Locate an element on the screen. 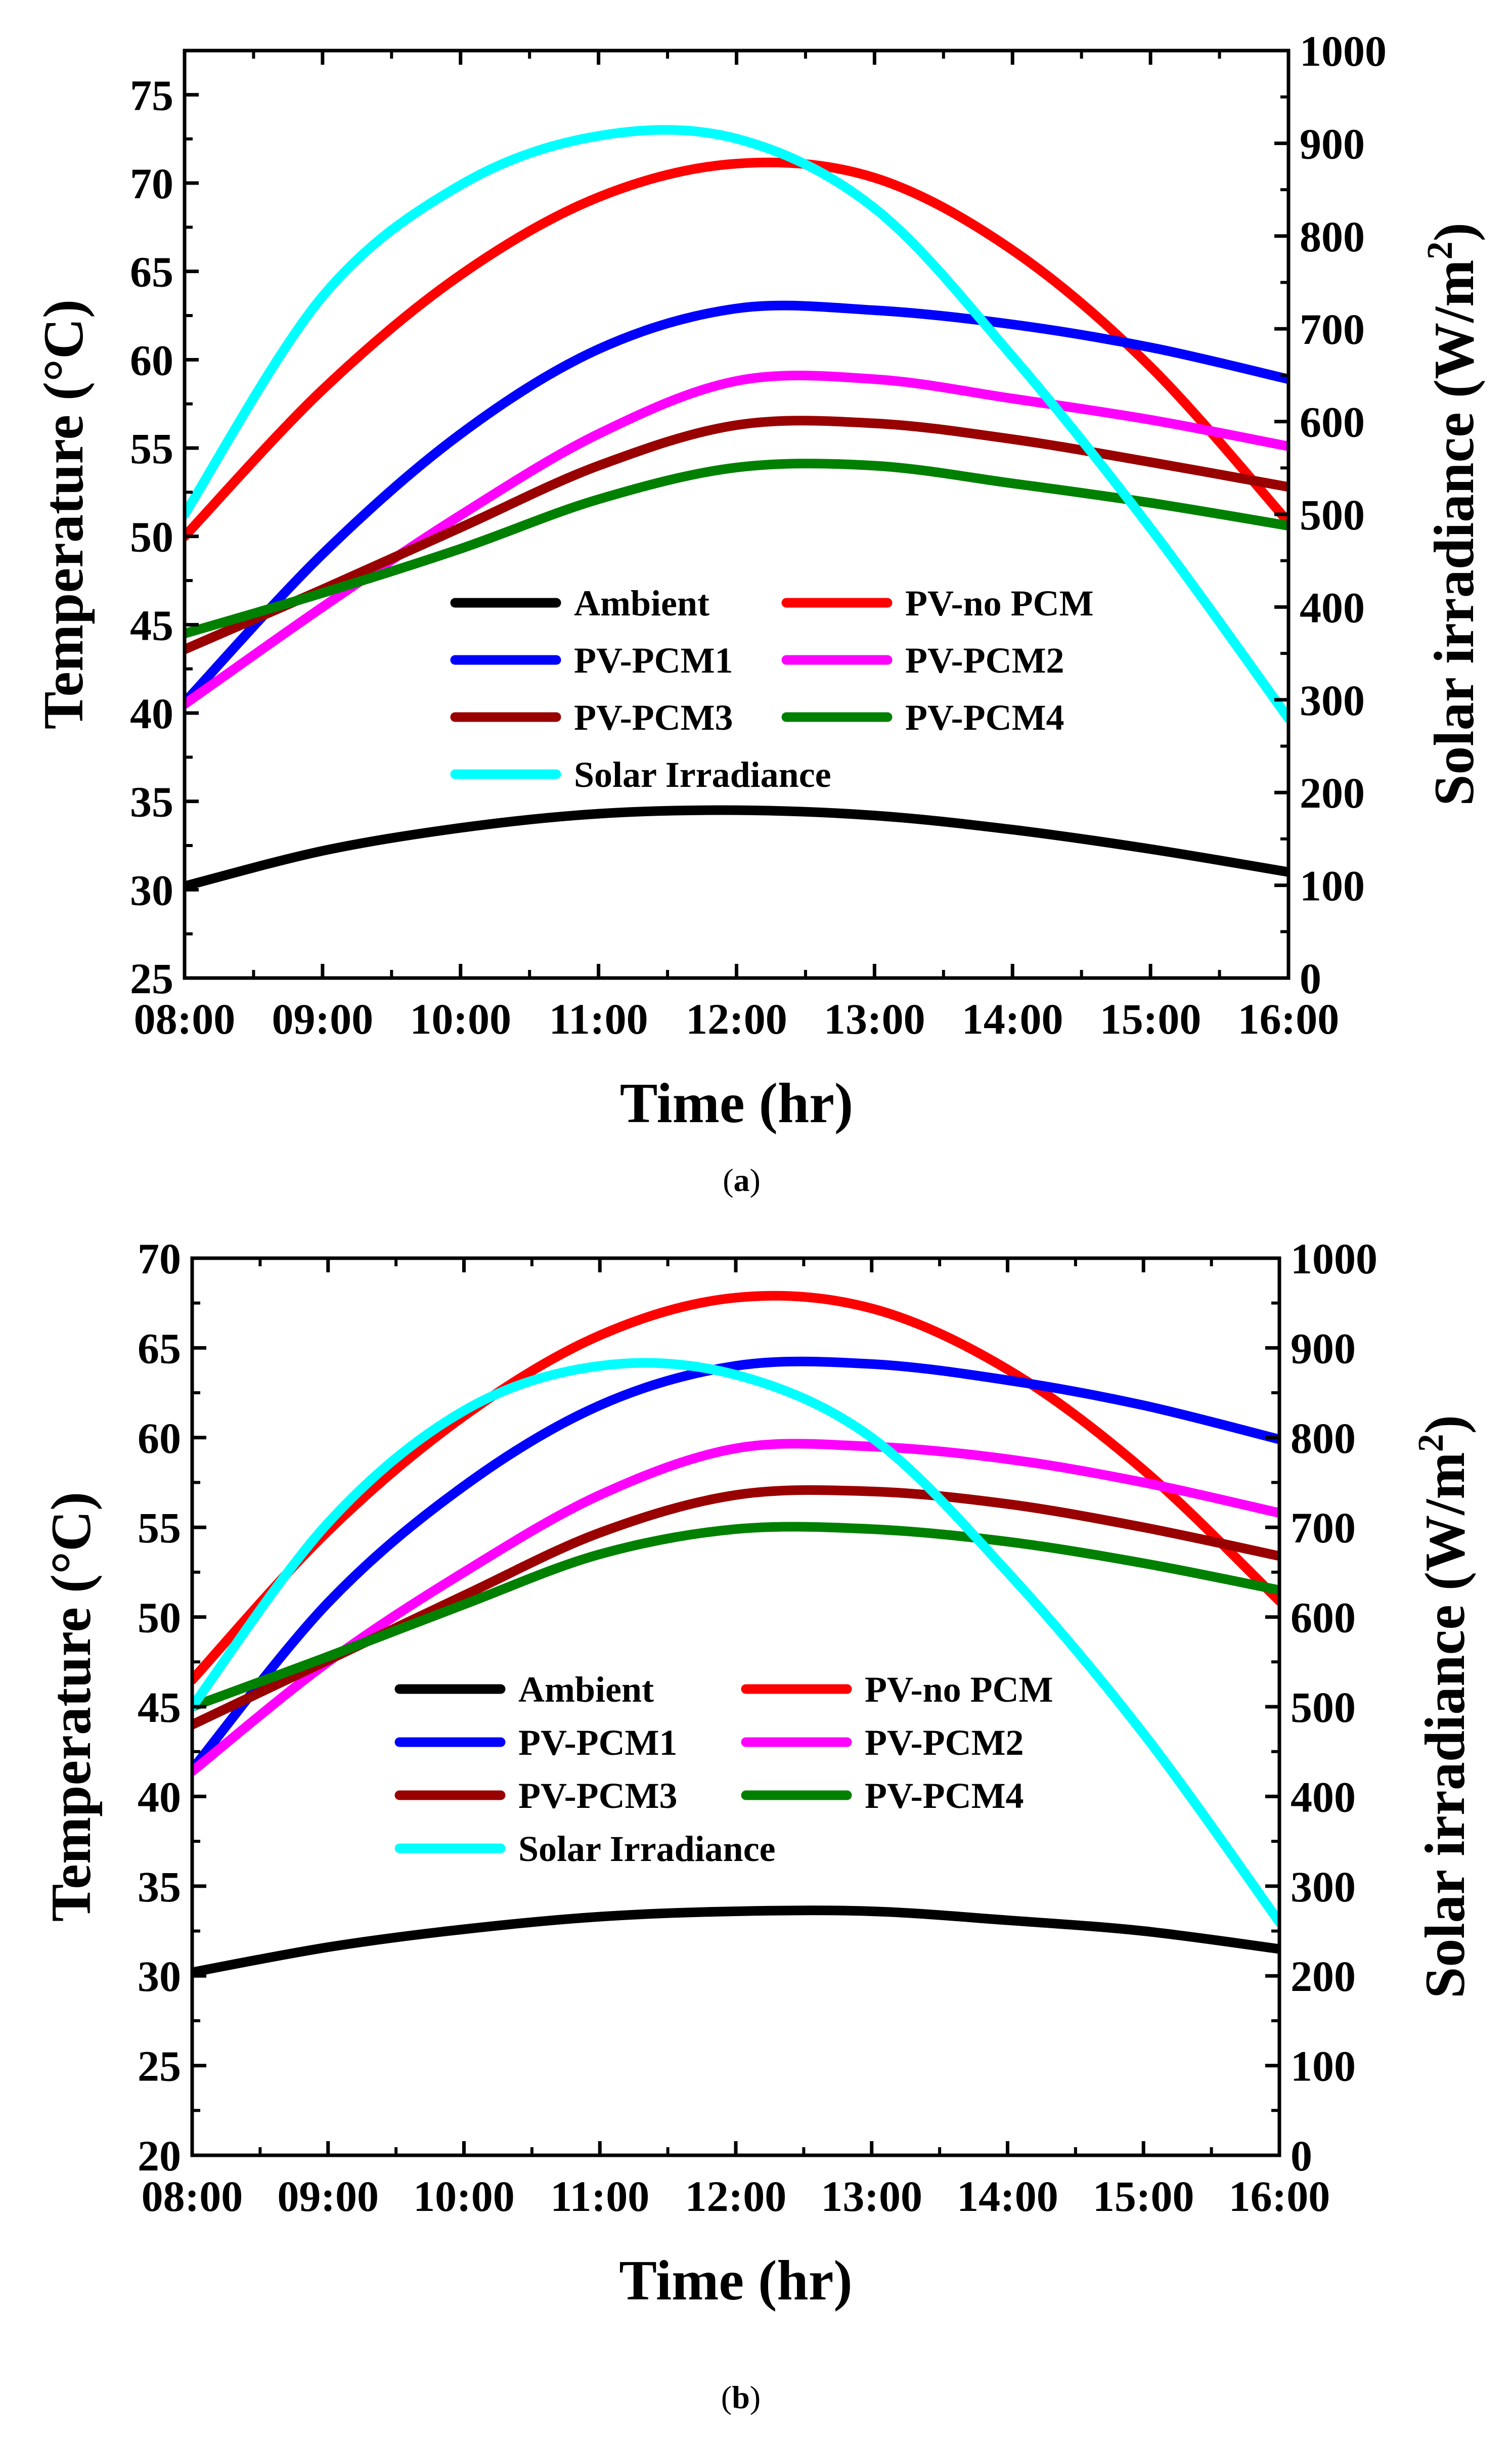 This screenshot has width=1512, height=2439. series-line-pv-pcm3 is located at coordinates (736, 535).